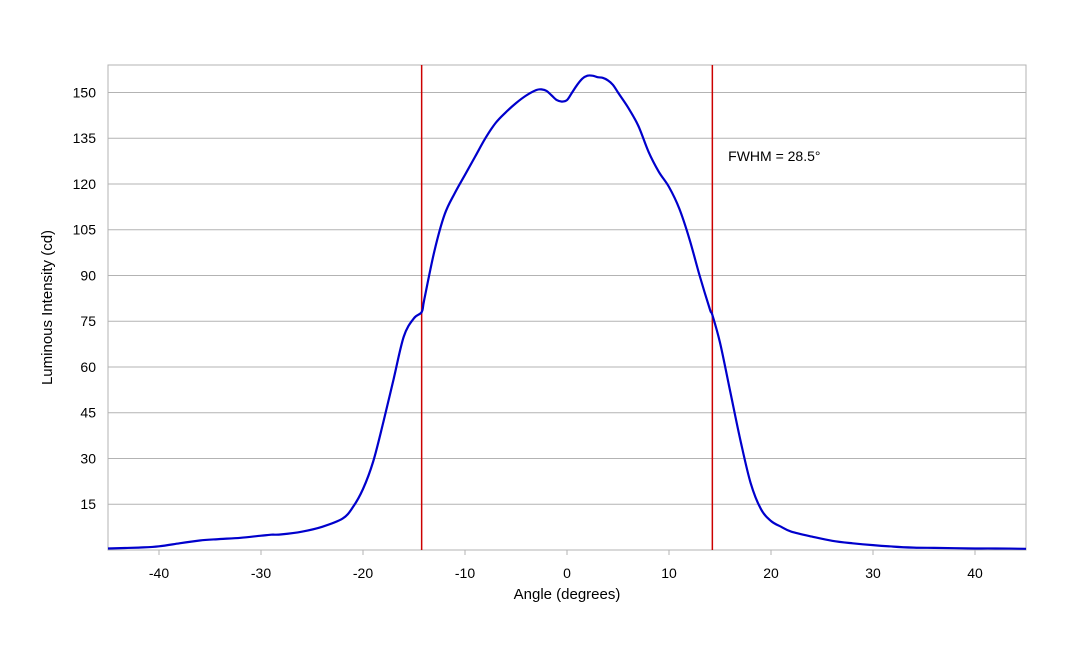 This screenshot has width=1080, height=648. What do you see at coordinates (85, 298) in the screenshot?
I see `y-tick-labels: 15 30 45 60 75 90 105 120 135 150` at bounding box center [85, 298].